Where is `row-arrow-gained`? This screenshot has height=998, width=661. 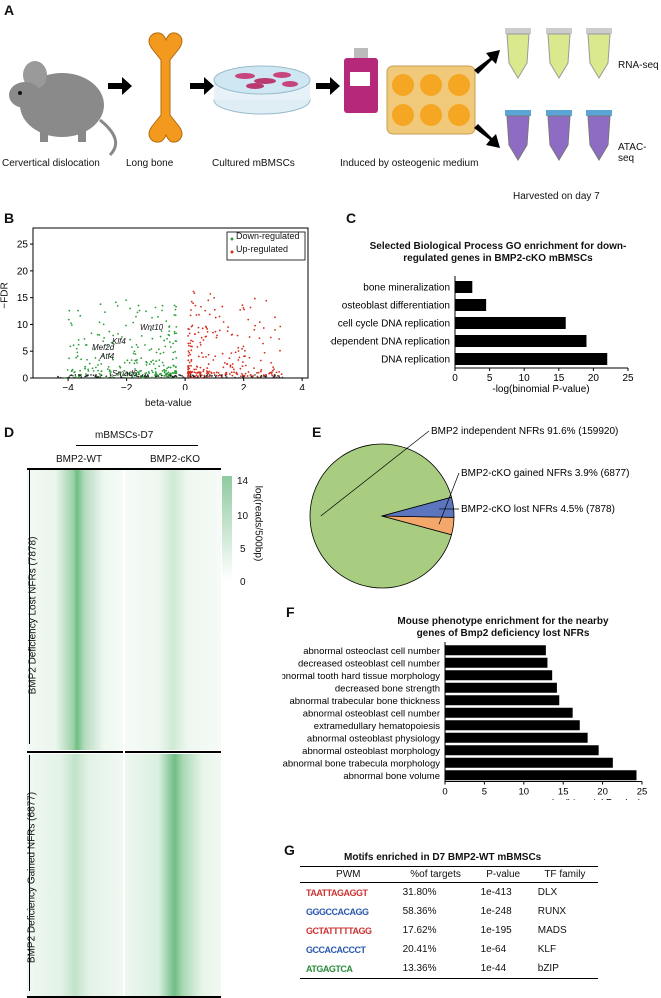
row-arrow-gained is located at coordinates (29, 873).